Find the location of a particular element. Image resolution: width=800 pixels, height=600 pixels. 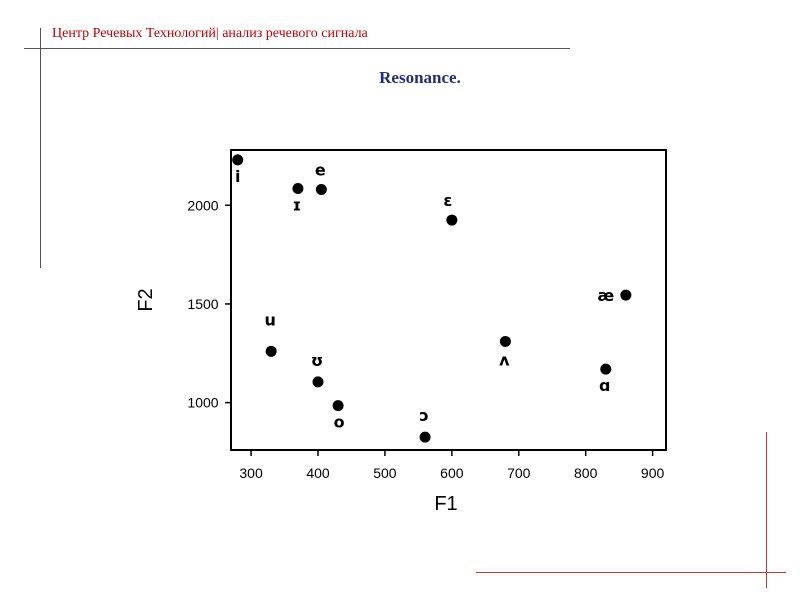

vowel-label: æ is located at coordinates (605, 295).